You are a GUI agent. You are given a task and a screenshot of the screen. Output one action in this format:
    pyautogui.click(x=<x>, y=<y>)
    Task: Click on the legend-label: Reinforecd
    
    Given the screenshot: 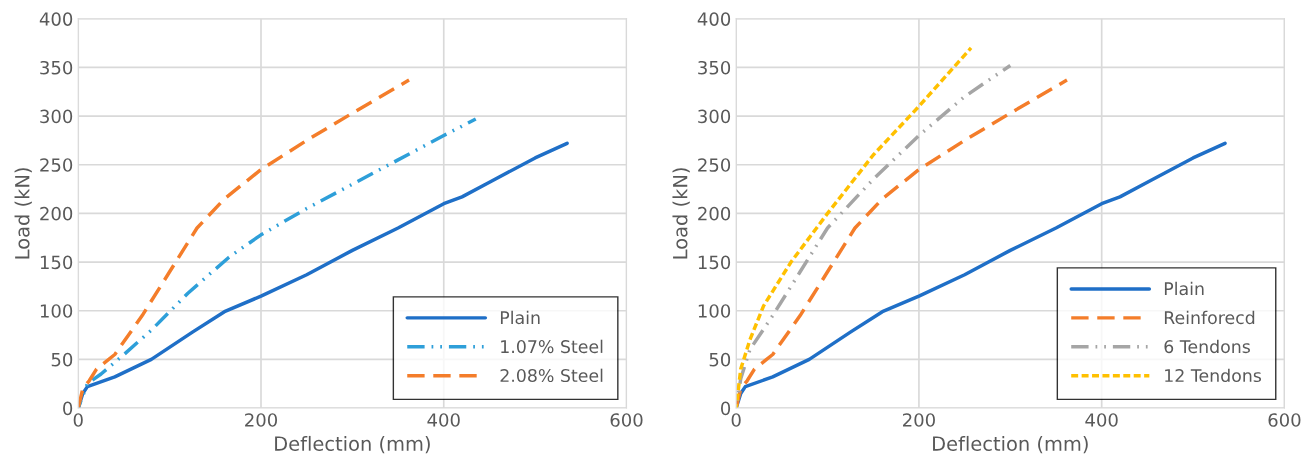 What is the action you would take?
    pyautogui.click(x=1209, y=317)
    